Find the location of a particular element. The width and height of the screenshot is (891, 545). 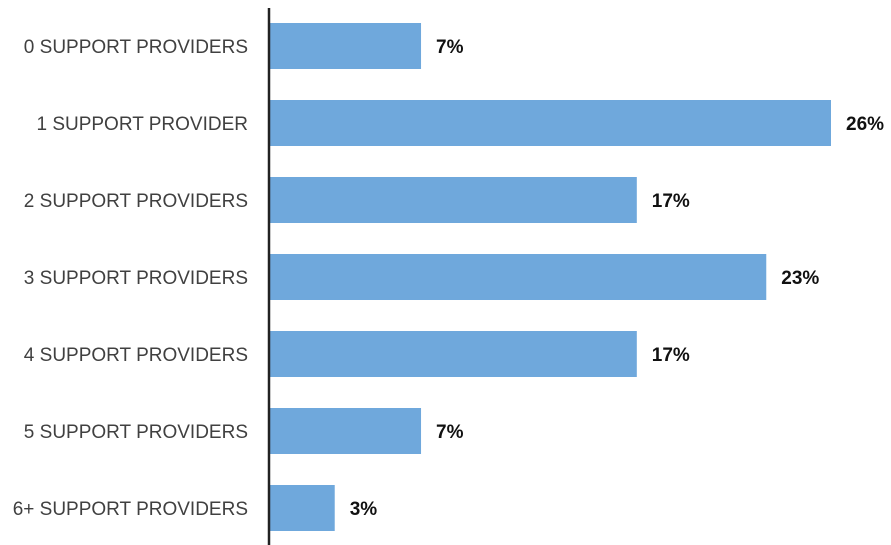

value-label-6: 3% is located at coordinates (364, 509).